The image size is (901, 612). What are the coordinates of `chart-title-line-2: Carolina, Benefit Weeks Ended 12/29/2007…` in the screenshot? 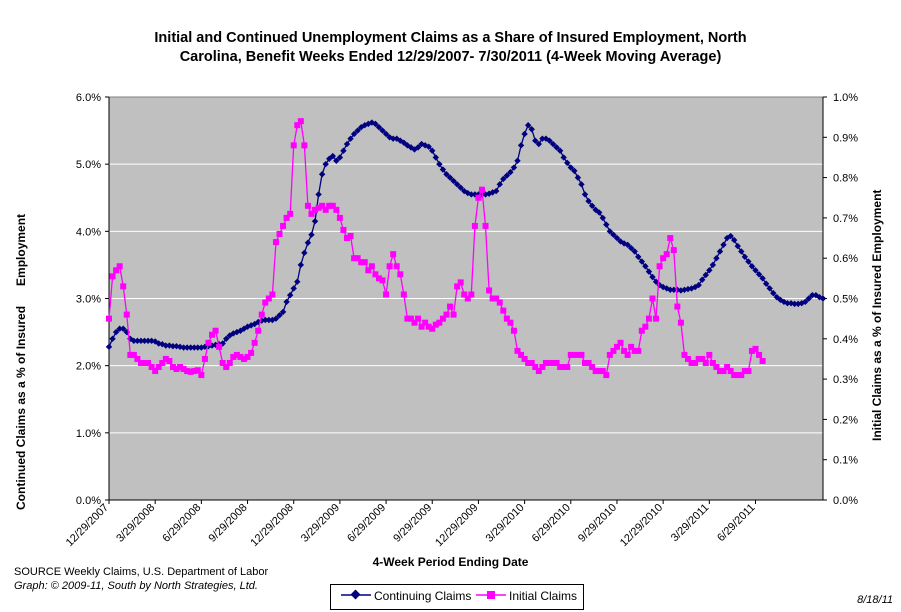 It's located at (450, 57).